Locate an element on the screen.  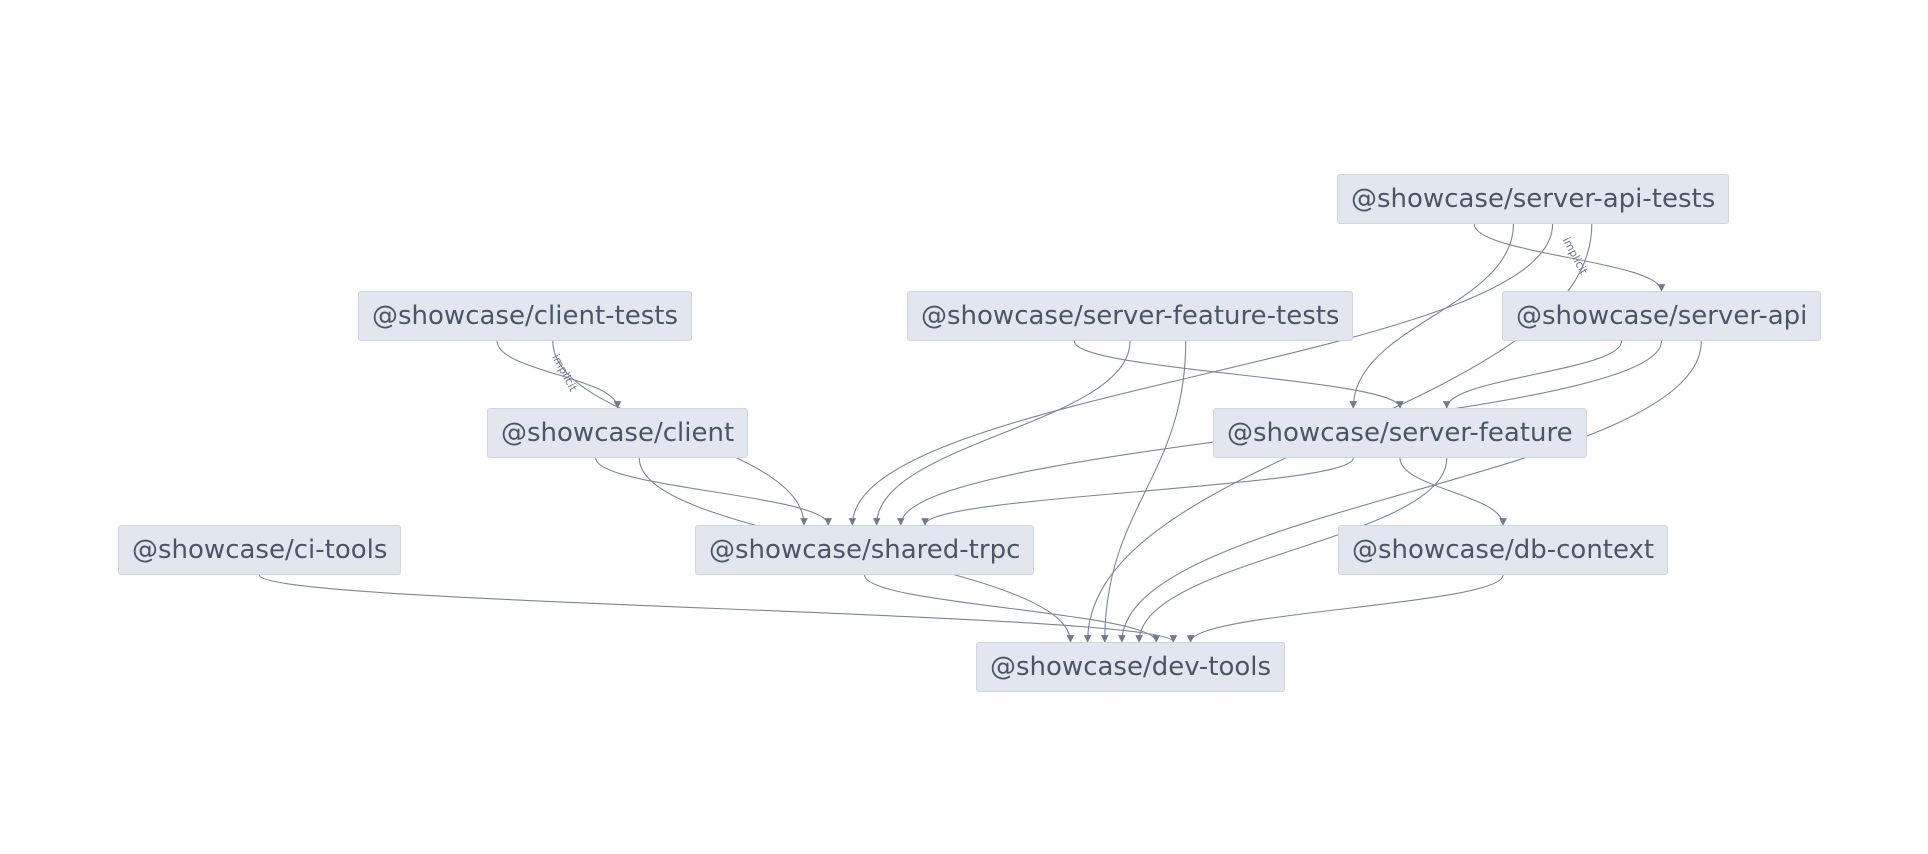
edge-ci-tools-to-dev-tools is located at coordinates (718, 608).